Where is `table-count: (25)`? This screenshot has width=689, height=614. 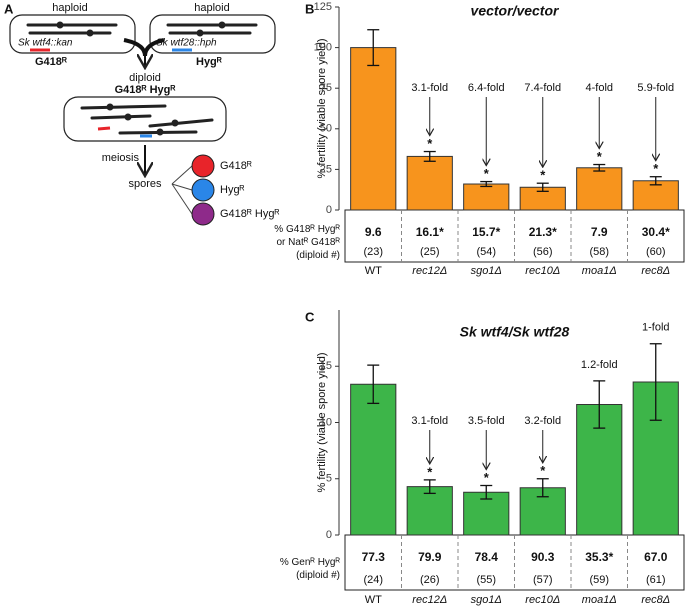
table-count: (25) is located at coordinates (430, 252).